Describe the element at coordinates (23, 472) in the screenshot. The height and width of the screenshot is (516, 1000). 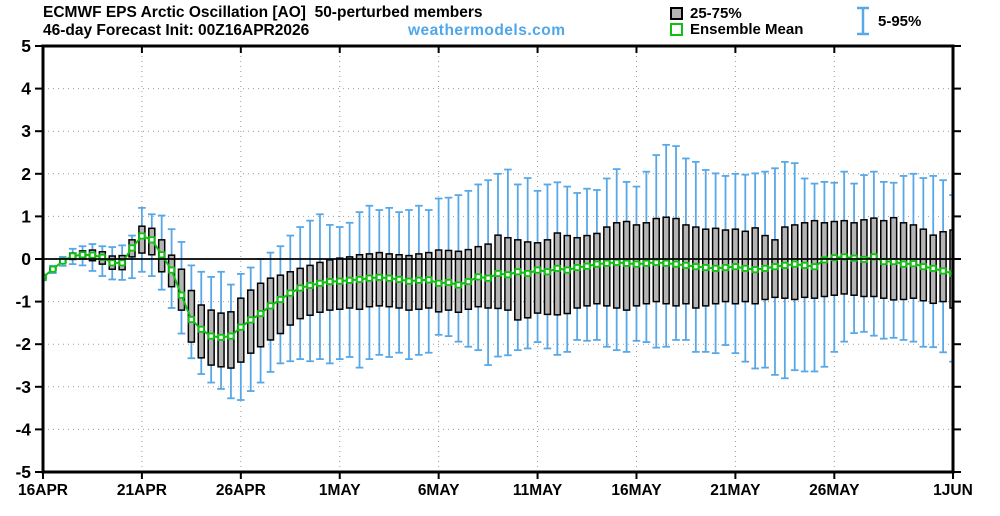
I see `y-axis-label: -5` at that location.